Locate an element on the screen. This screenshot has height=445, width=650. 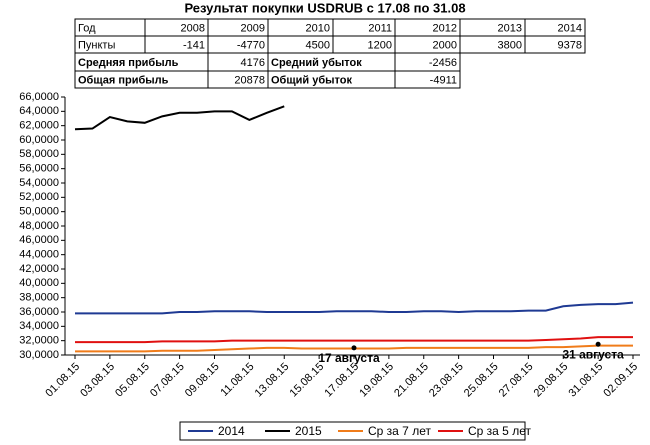
x-tick-label: 03.08.15 is located at coordinates (97, 380).